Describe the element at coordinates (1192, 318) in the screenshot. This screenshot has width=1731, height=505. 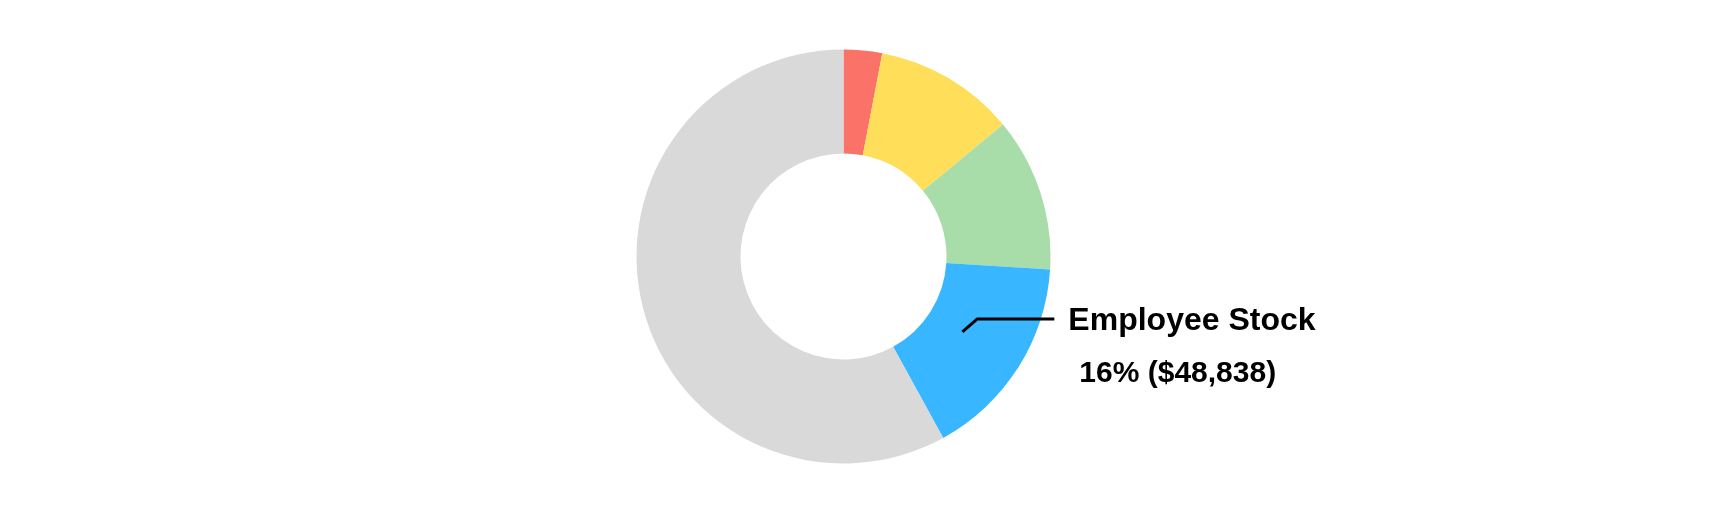
I see `slice-label: Employee Stock` at that location.